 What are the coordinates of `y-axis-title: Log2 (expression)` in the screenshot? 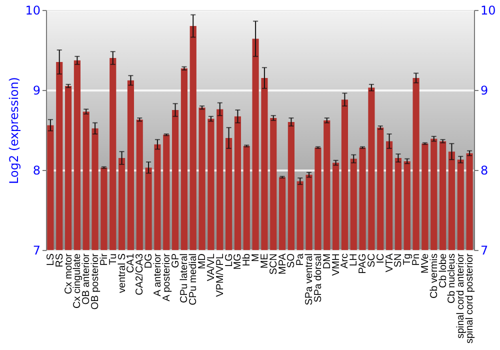 It's located at (14, 130).